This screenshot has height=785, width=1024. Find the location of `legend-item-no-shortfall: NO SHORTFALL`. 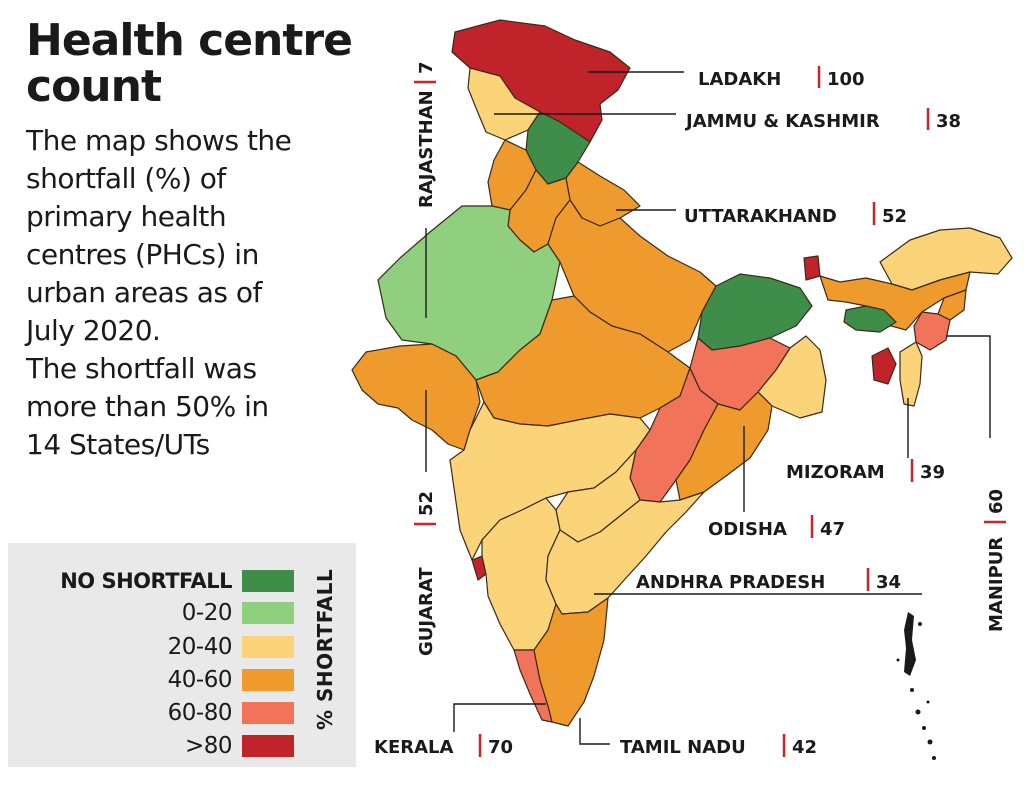

legend-item-no-shortfall: NO SHORTFALL is located at coordinates (177, 581).